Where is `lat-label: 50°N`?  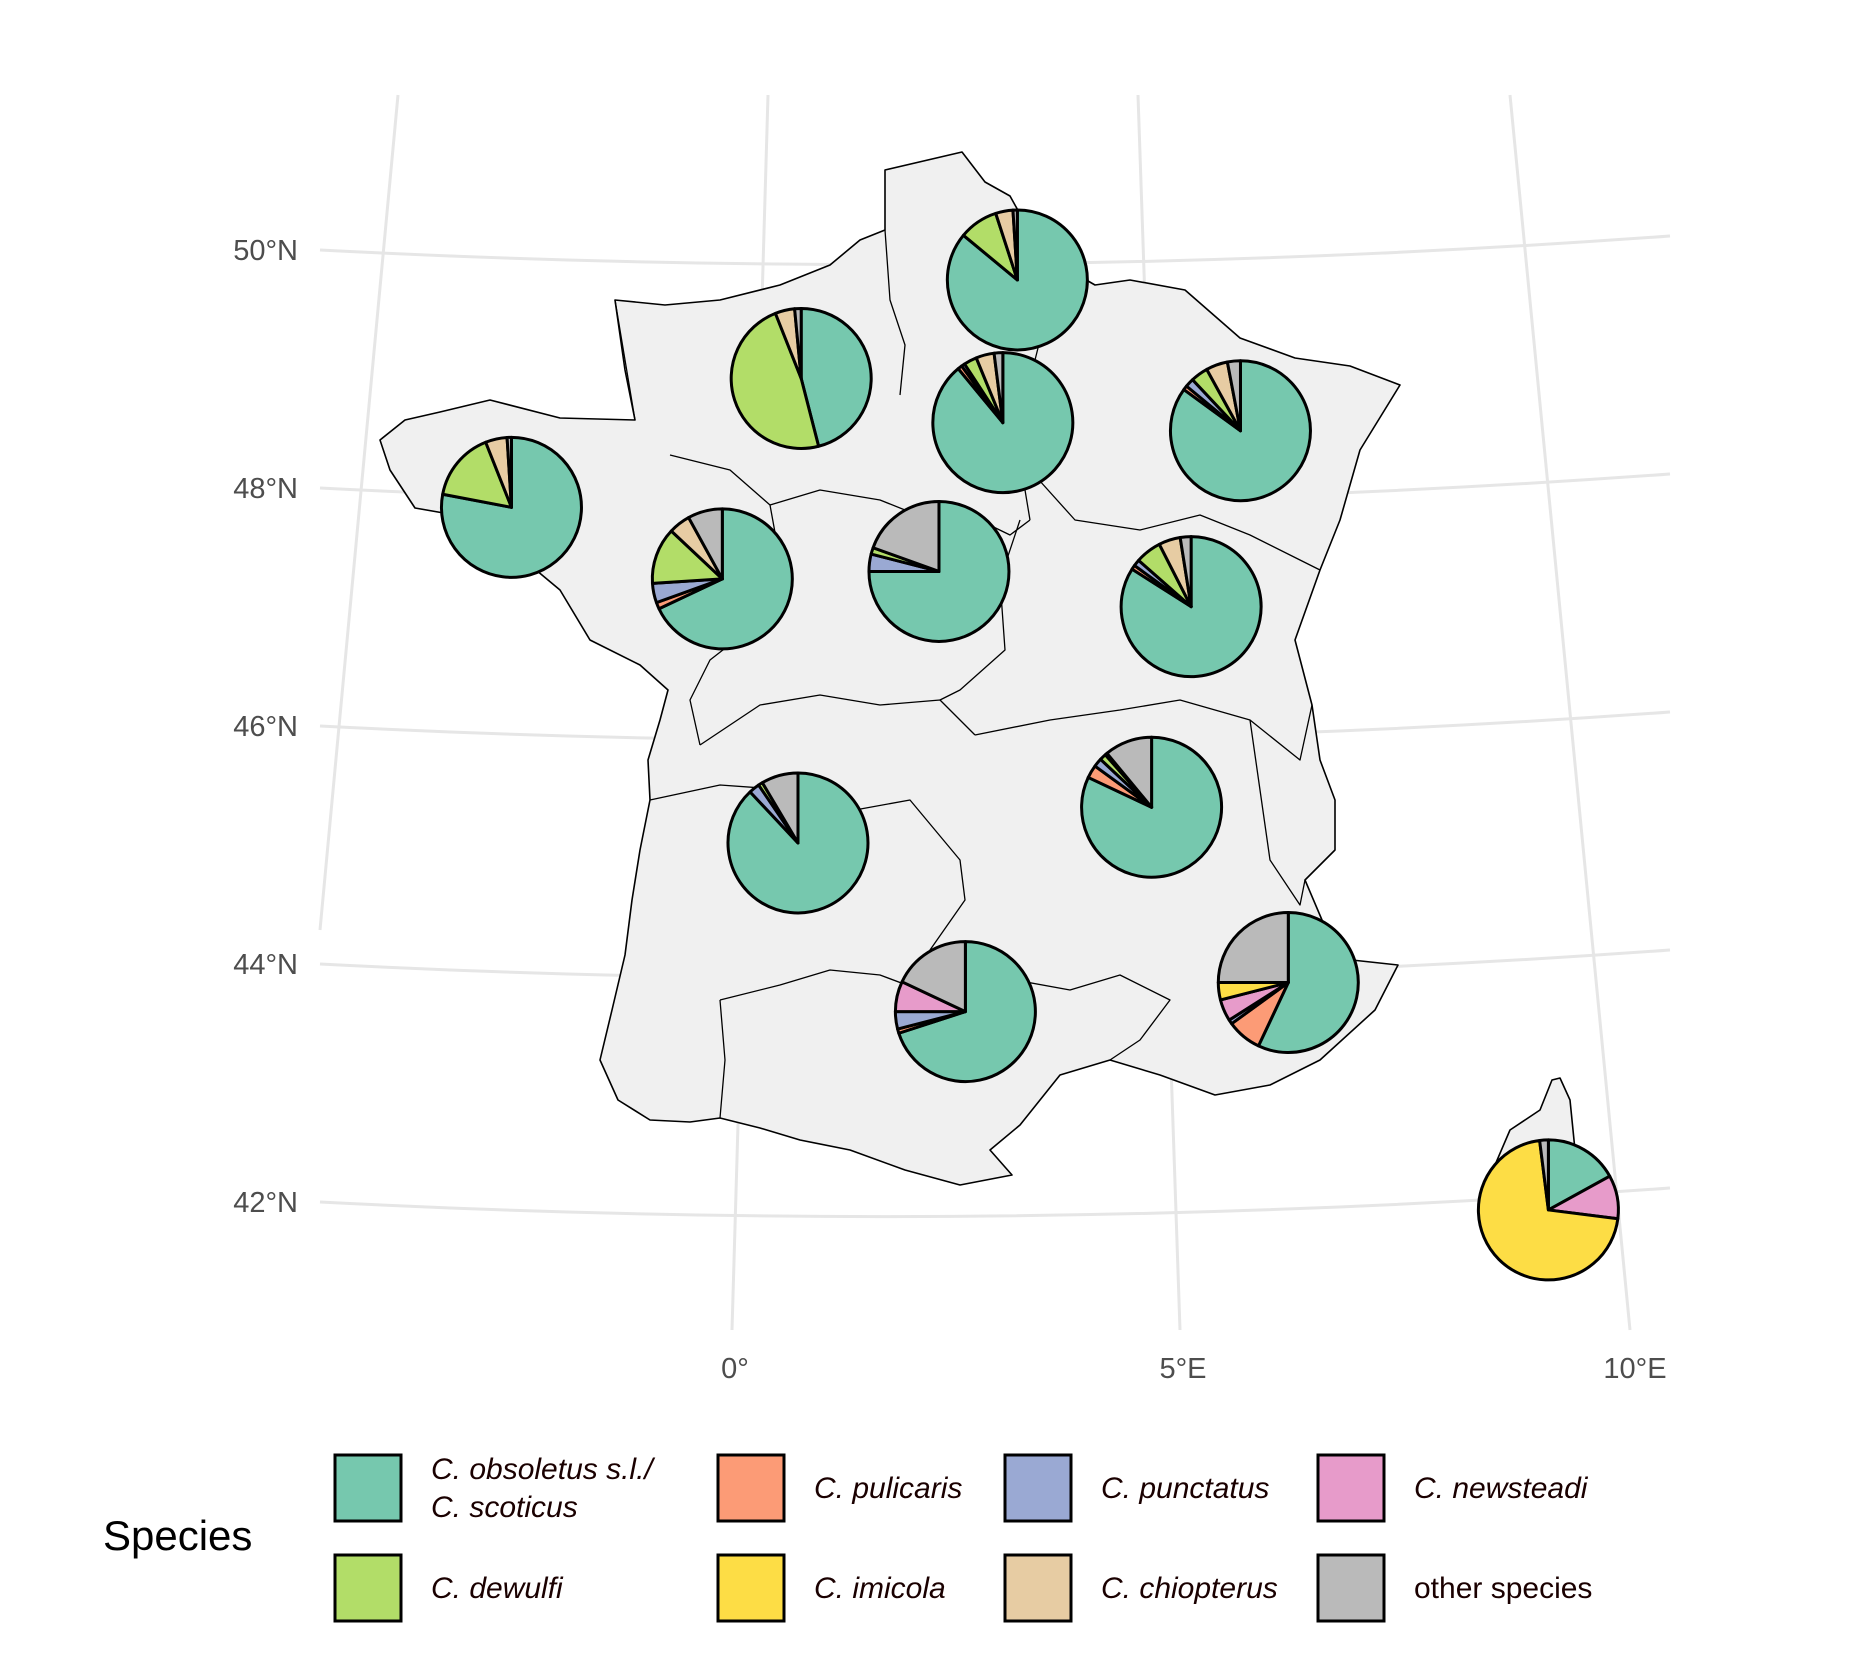
lat-label: 50°N is located at coordinates (265, 251).